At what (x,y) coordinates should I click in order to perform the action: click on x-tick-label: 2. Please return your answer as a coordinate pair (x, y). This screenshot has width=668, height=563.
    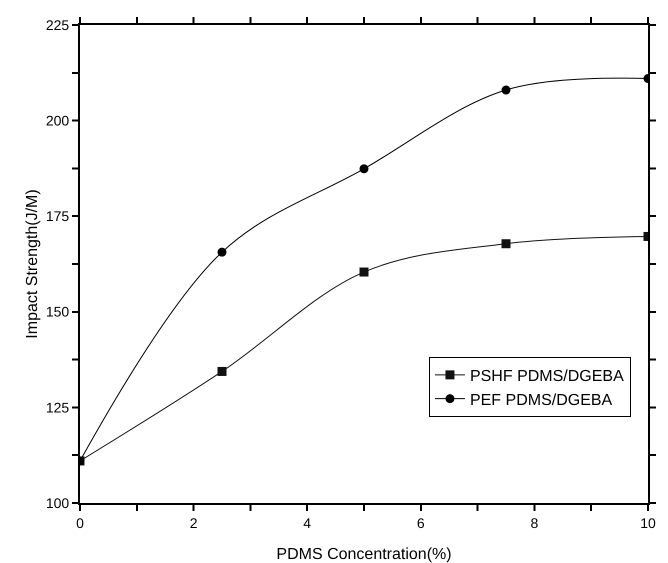
    Looking at the image, I should click on (194, 522).